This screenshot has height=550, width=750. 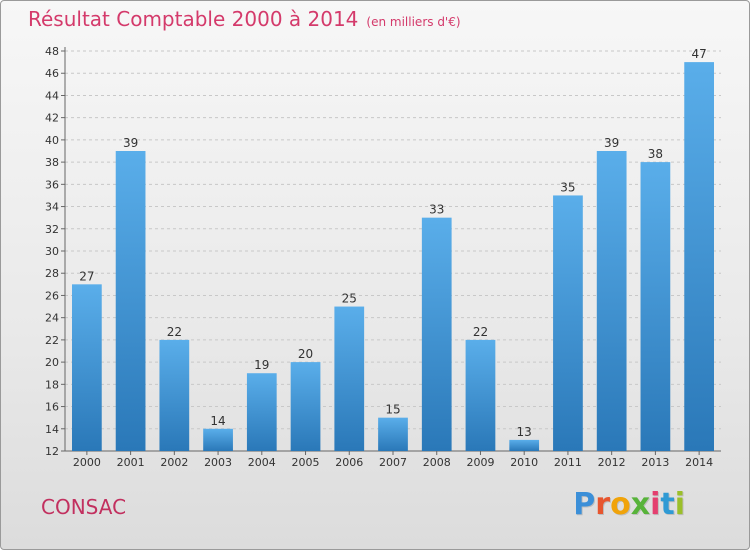 What do you see at coordinates (52, 251) in the screenshot?
I see `y-tick-label: 30` at bounding box center [52, 251].